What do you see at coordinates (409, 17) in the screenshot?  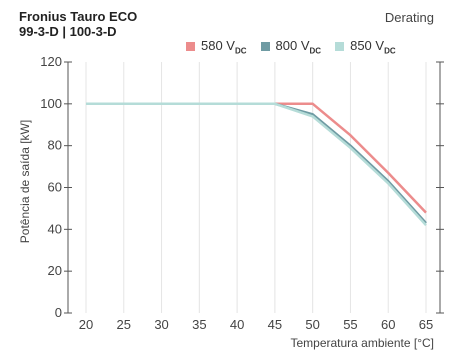 I see `derating-tag: Derating` at bounding box center [409, 17].